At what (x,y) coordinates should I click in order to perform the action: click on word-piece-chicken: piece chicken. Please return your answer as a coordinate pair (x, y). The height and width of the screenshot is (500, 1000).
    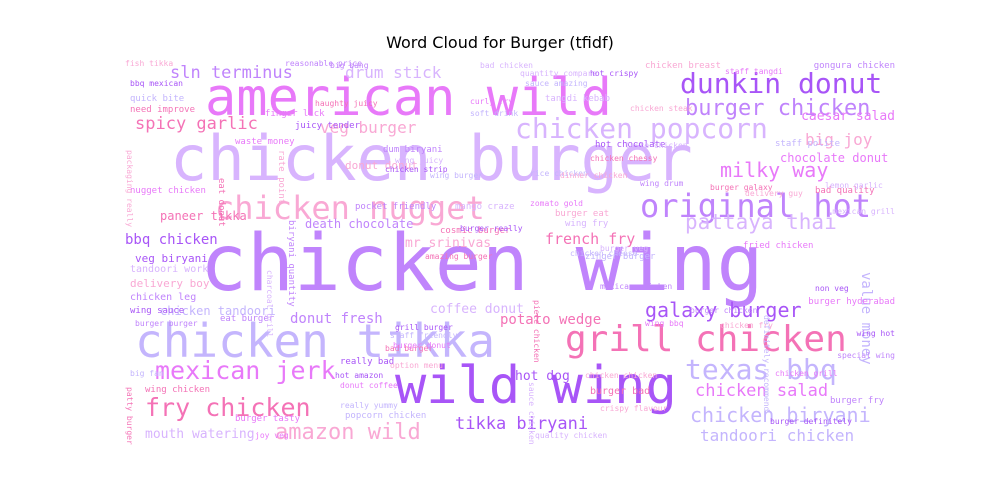
    Looking at the image, I should click on (536, 331).